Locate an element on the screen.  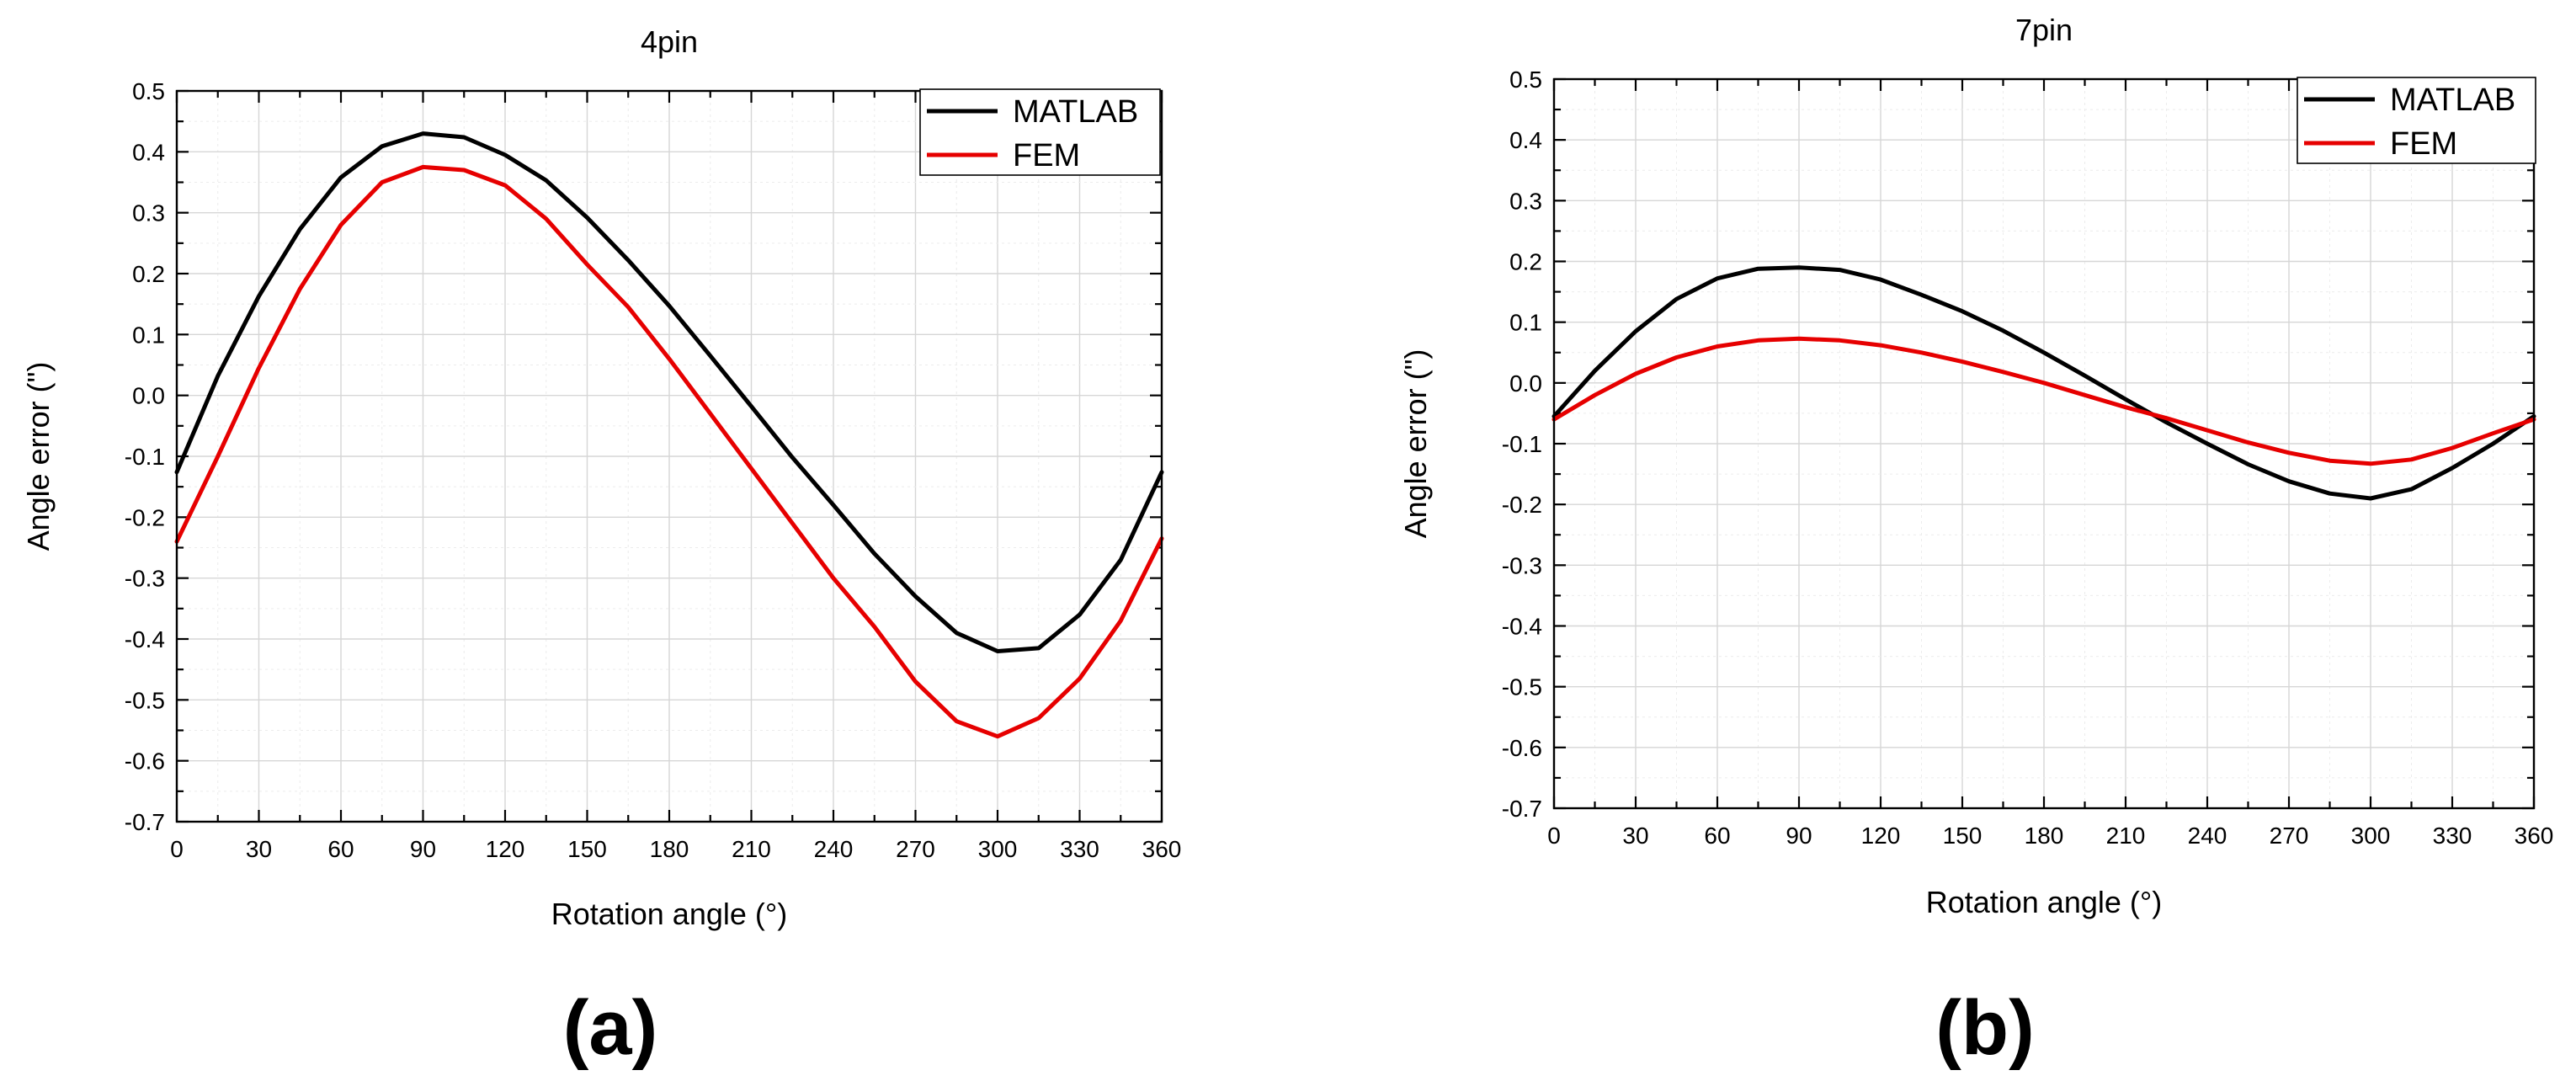
chart-title: 4pin is located at coordinates (670, 41).